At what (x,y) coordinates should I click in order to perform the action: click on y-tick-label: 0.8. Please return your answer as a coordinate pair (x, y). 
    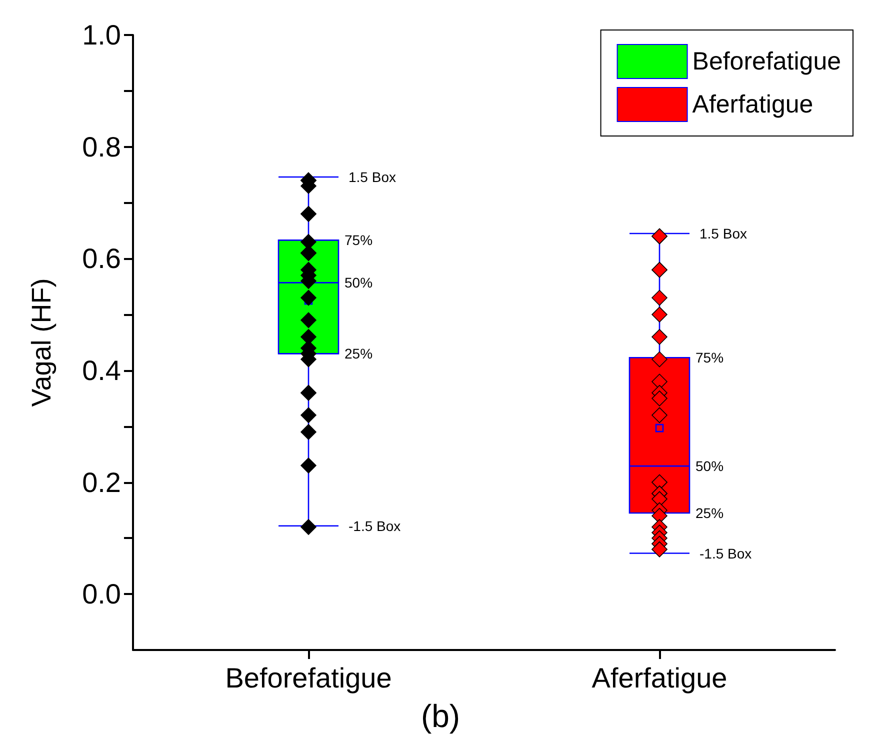
    Looking at the image, I should click on (101, 146).